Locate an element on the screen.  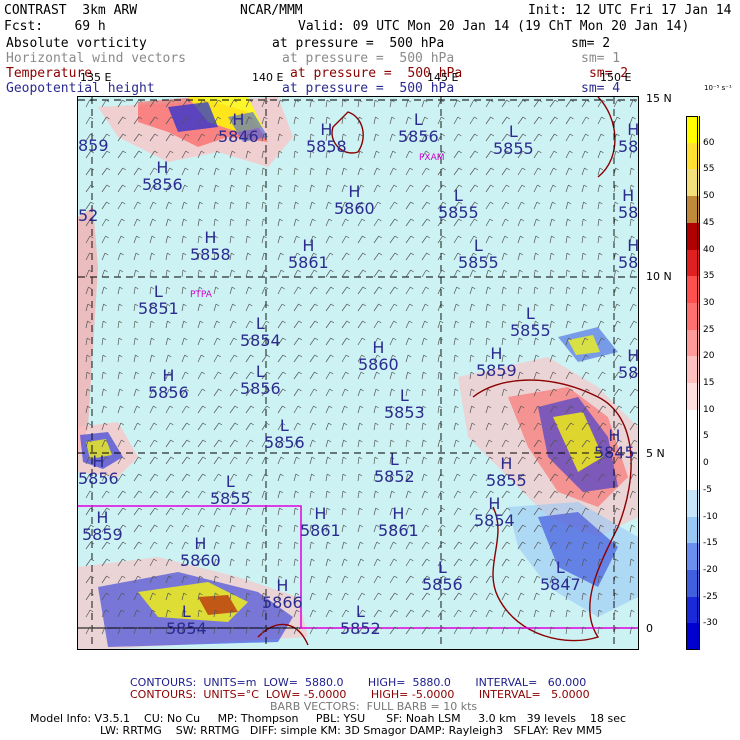
field-name: Geopotential height is located at coordinates (80, 88).